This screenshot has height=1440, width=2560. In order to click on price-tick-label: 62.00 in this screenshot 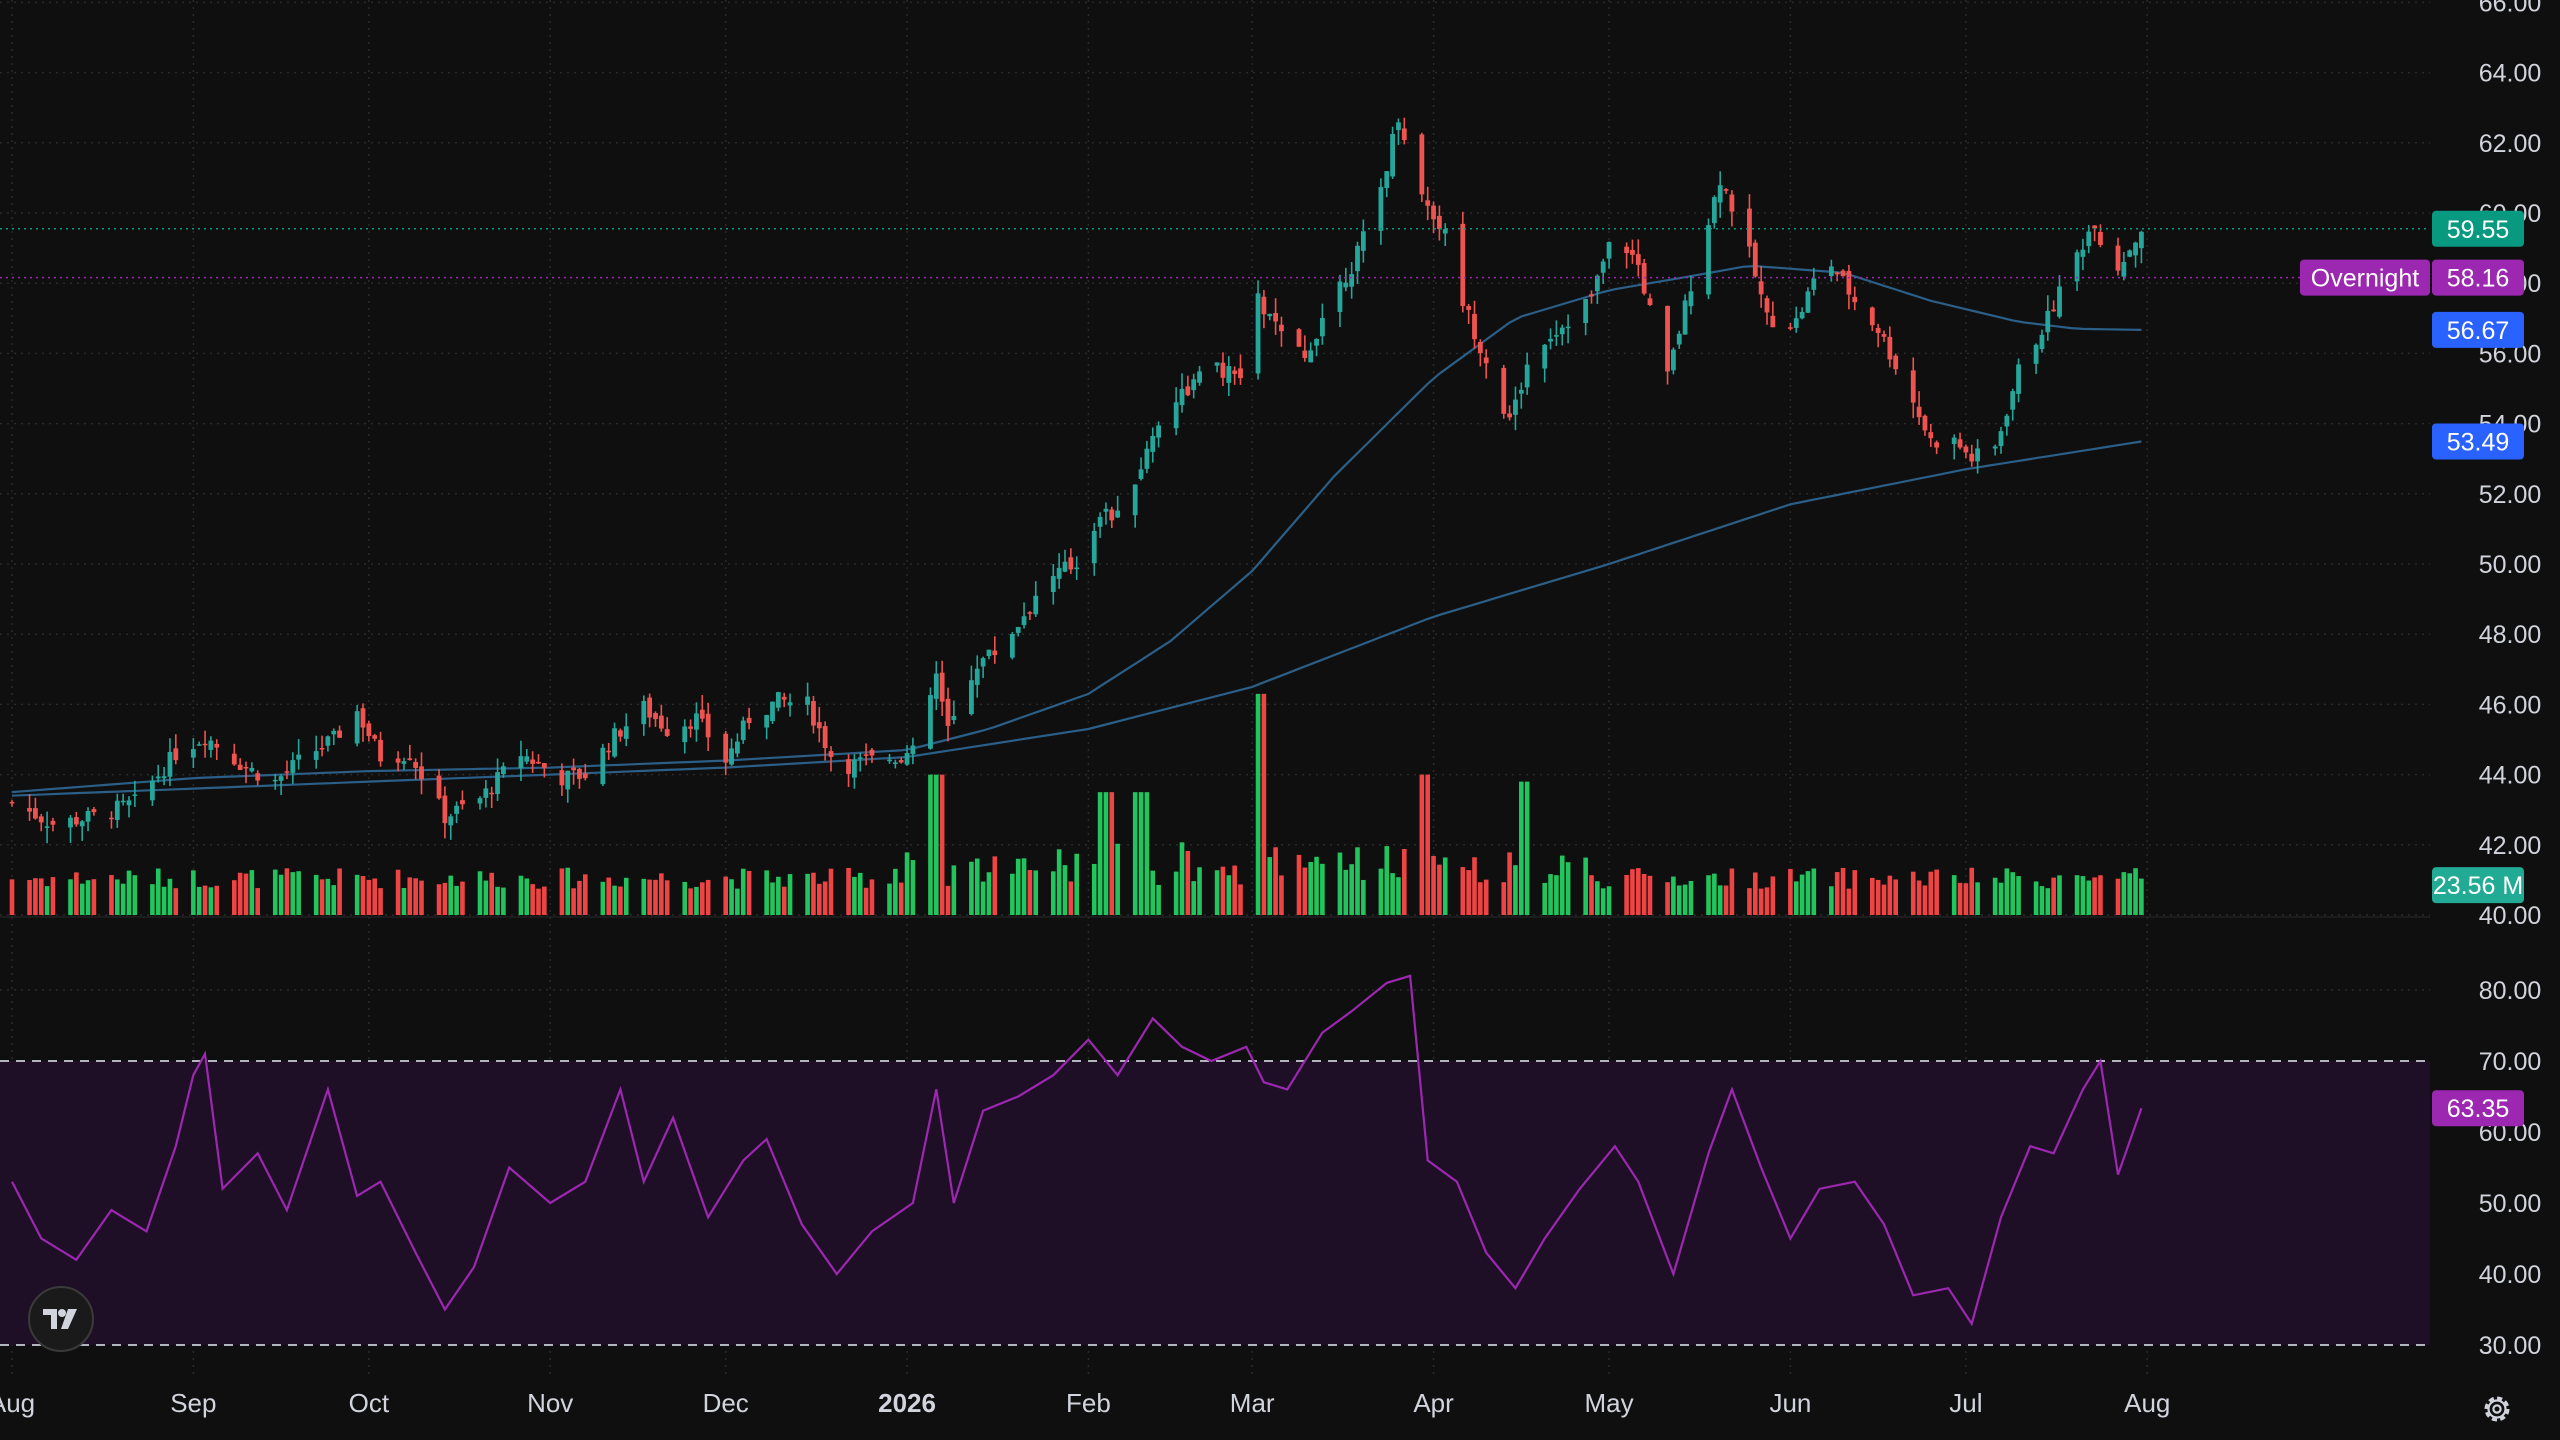, I will do `click(2510, 144)`.